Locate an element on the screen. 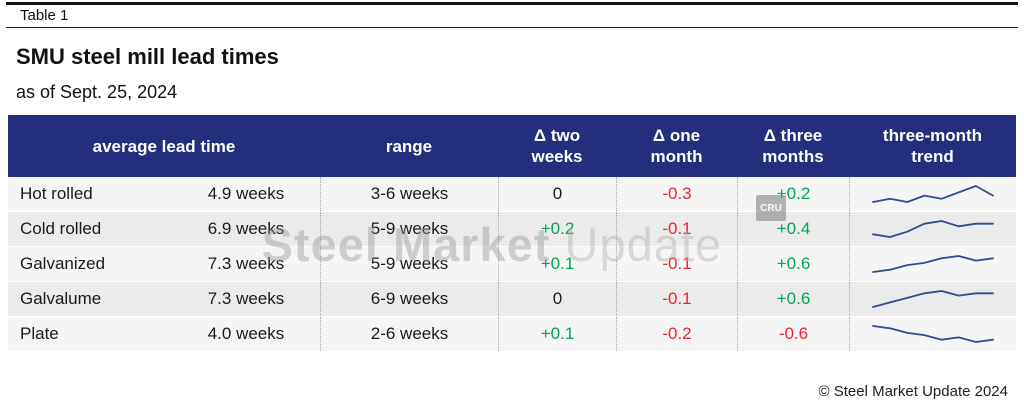 This screenshot has width=1024, height=418. delta-three-months: -0.6 is located at coordinates (793, 334).